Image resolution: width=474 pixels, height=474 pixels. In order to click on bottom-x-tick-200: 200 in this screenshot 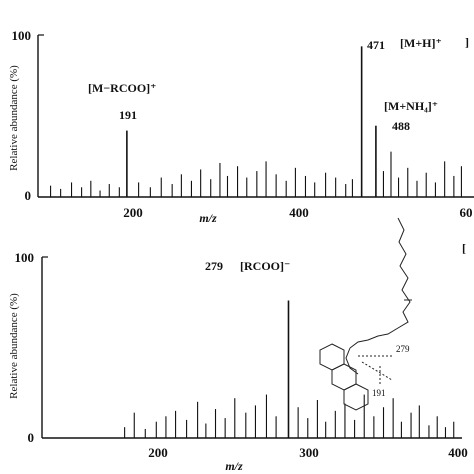, I will do `click(158, 452)`.